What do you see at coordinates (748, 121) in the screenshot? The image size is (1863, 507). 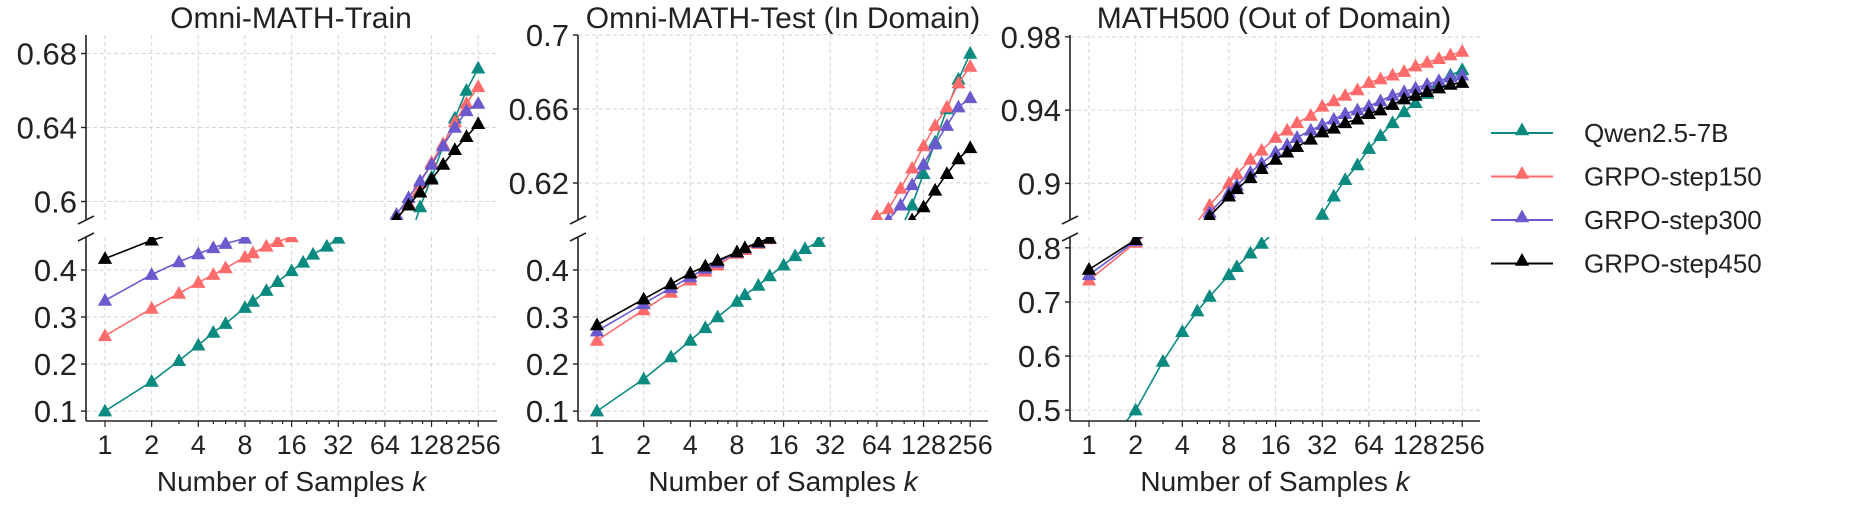 I see `upper-axes: 0.62 0.66 0.7` at bounding box center [748, 121].